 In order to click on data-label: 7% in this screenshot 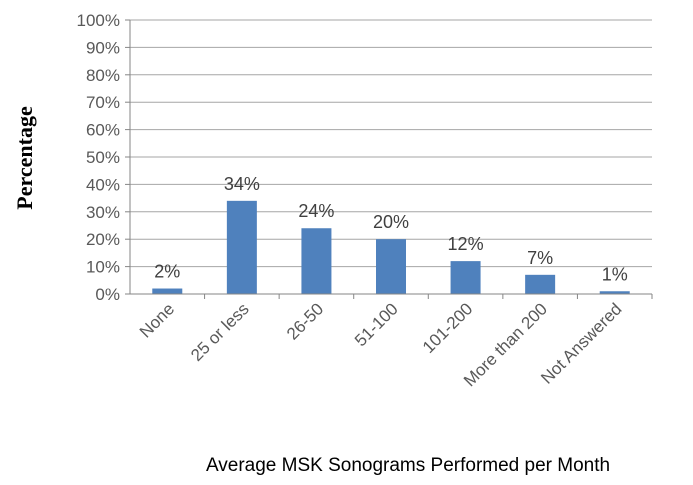, I will do `click(540, 258)`.